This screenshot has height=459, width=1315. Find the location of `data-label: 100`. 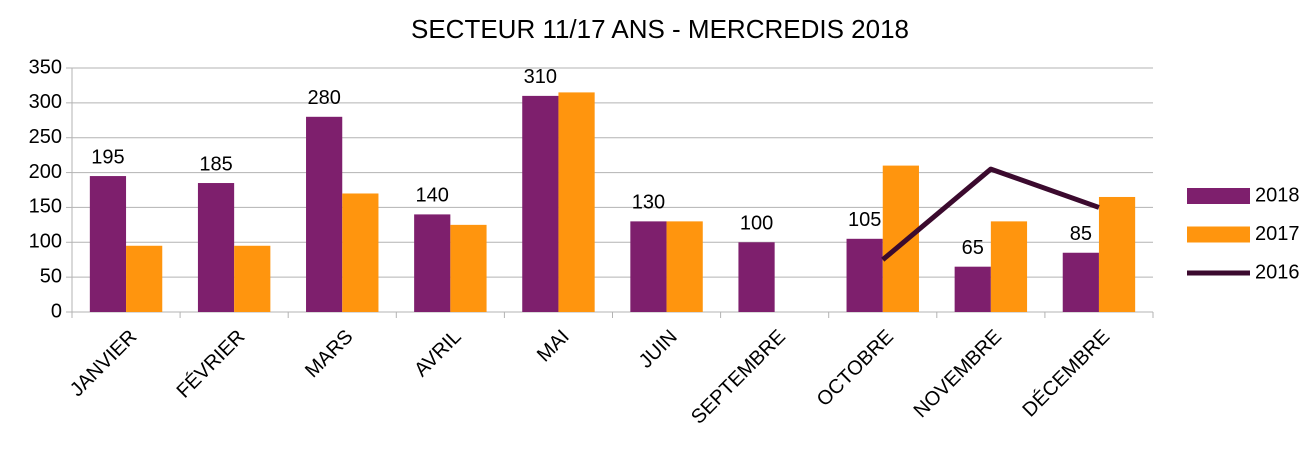

data-label: 100 is located at coordinates (756, 224).